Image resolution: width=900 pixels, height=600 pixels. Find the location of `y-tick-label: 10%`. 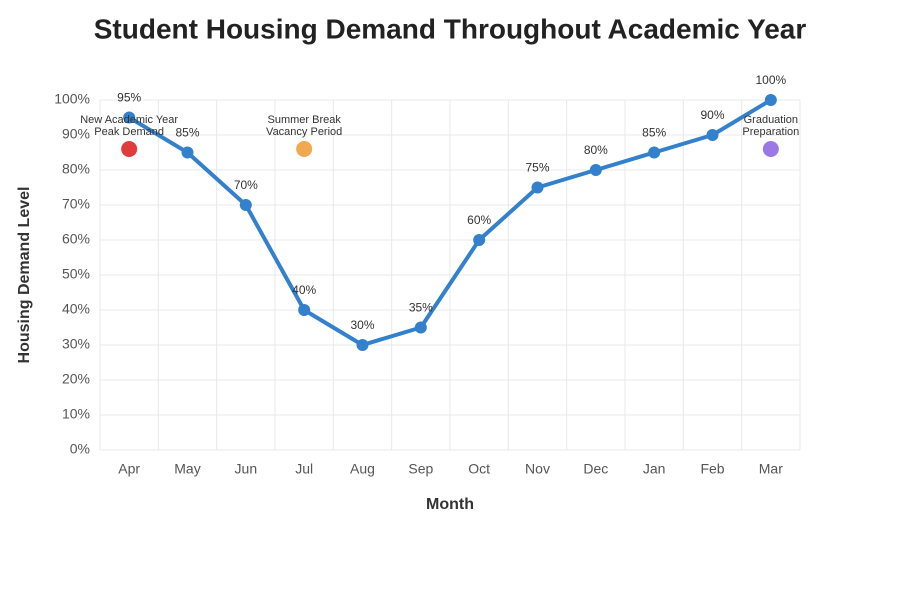

y-tick-label: 10% is located at coordinates (76, 414).